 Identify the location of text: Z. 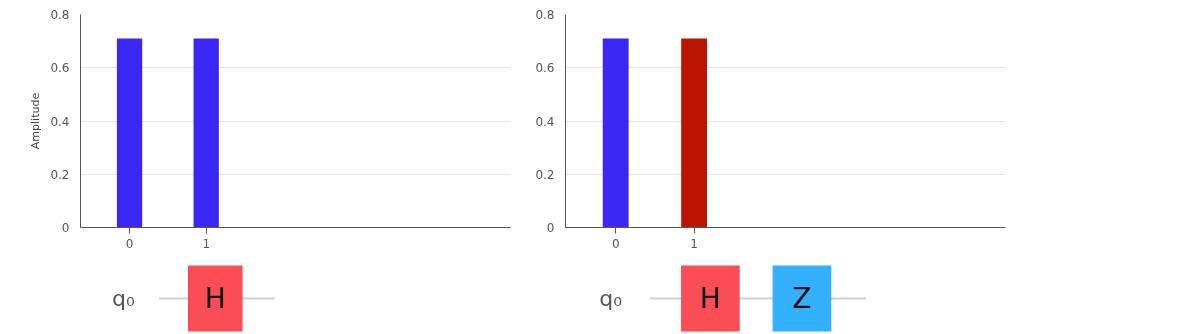
(802, 298).